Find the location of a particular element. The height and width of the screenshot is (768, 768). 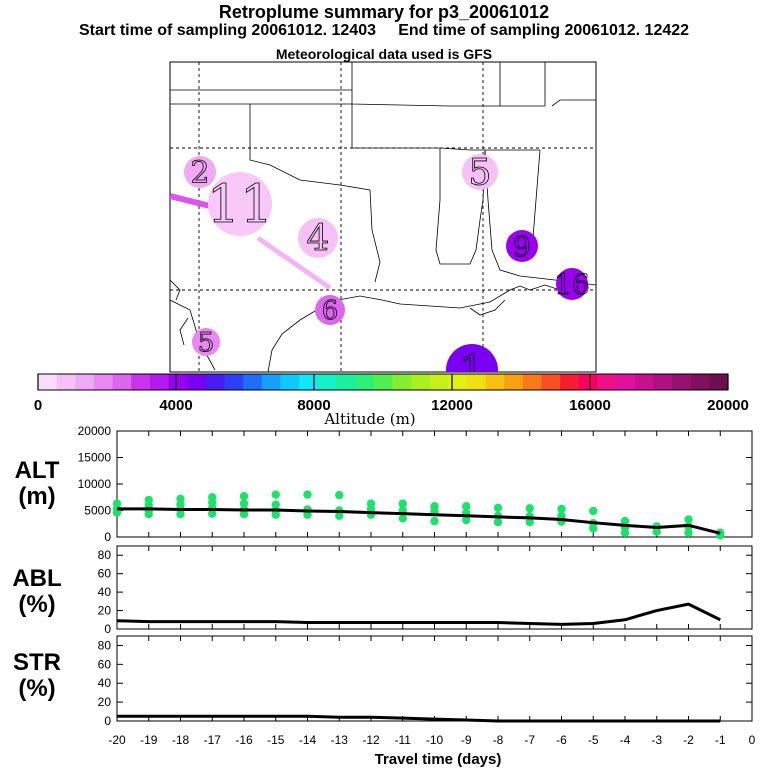

colorbar-tick-label: 12000 is located at coordinates (452, 405).